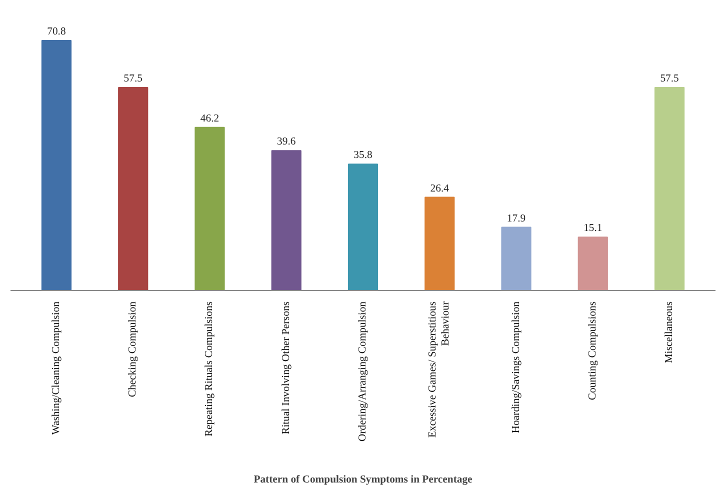 The width and height of the screenshot is (725, 488). What do you see at coordinates (56, 367) in the screenshot?
I see `x-tick-label: Washing/Cleaning Compulsion` at bounding box center [56, 367].